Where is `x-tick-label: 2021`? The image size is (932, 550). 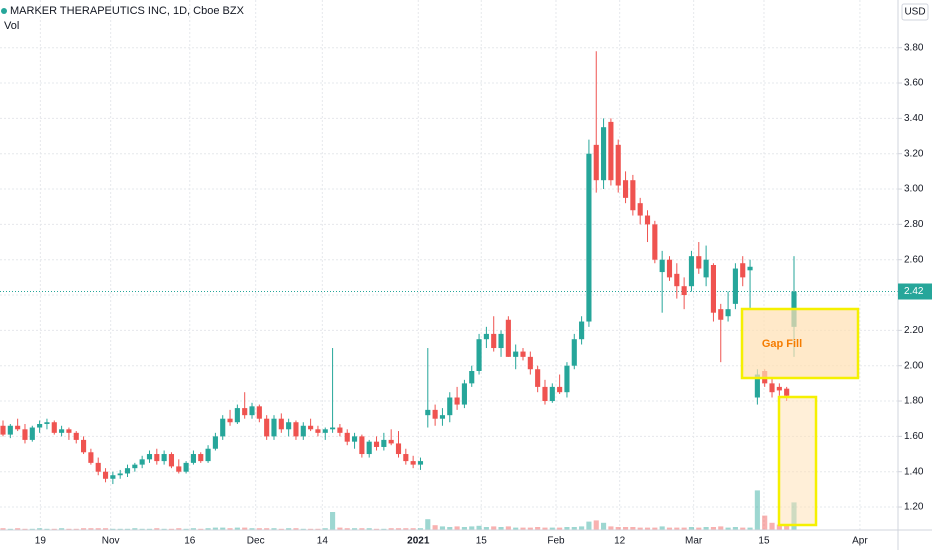
x-tick-label: 2021 is located at coordinates (418, 541).